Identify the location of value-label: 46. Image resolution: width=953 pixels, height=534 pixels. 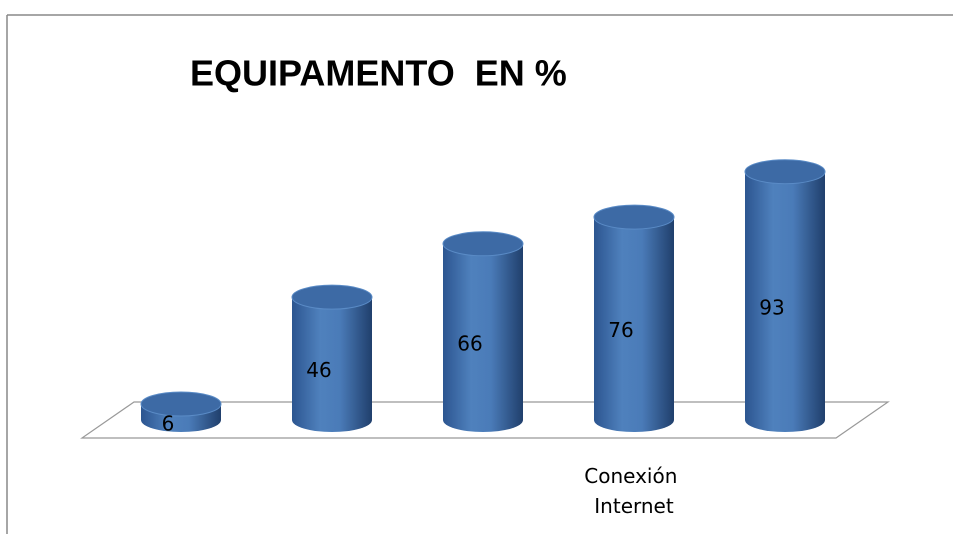
(318, 370).